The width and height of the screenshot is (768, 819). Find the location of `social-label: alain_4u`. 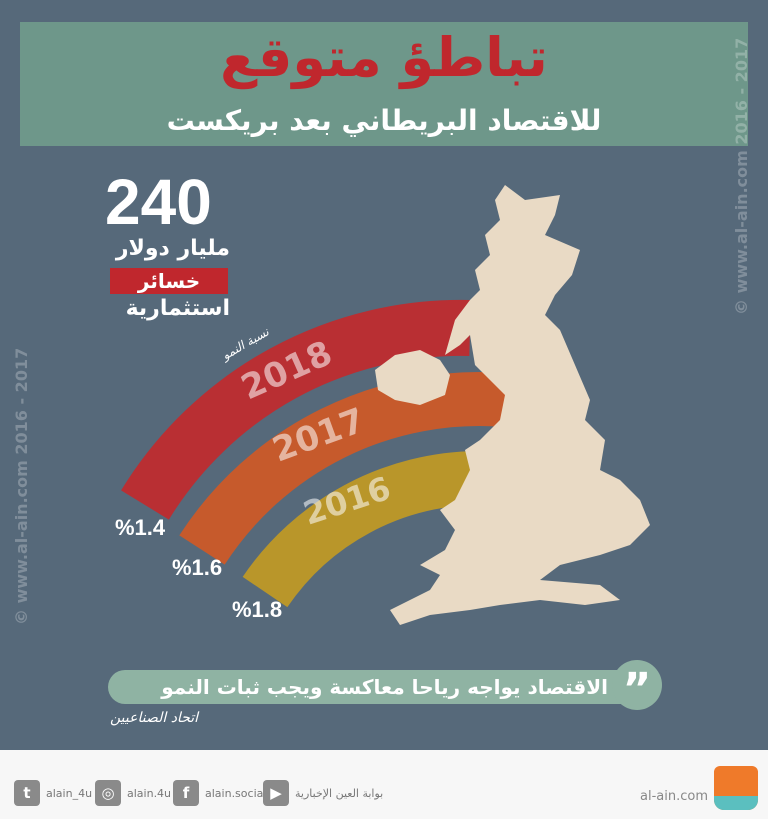

social-label: alain_4u is located at coordinates (69, 793).